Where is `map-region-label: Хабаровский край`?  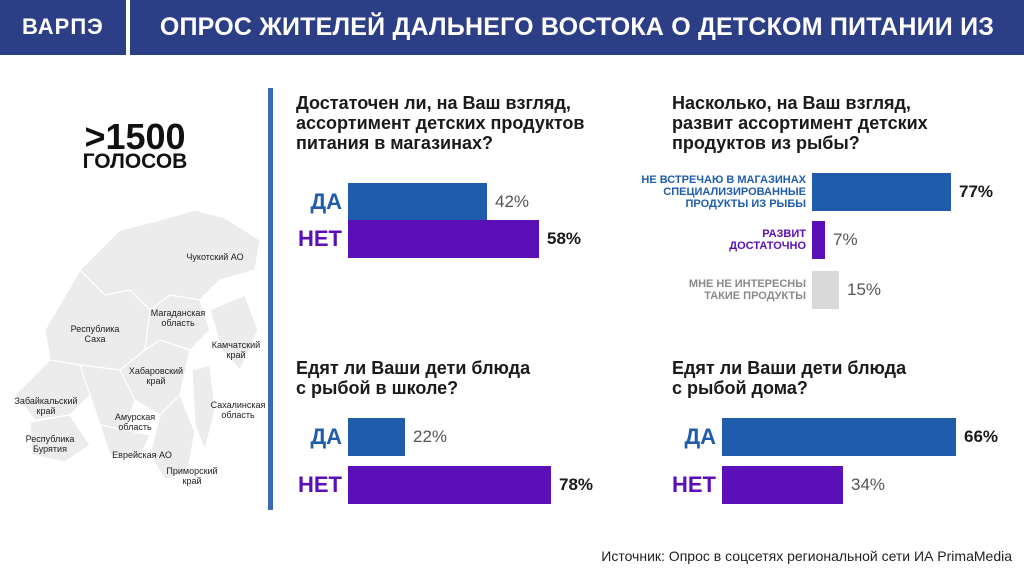 map-region-label: Хабаровский край is located at coordinates (156, 376).